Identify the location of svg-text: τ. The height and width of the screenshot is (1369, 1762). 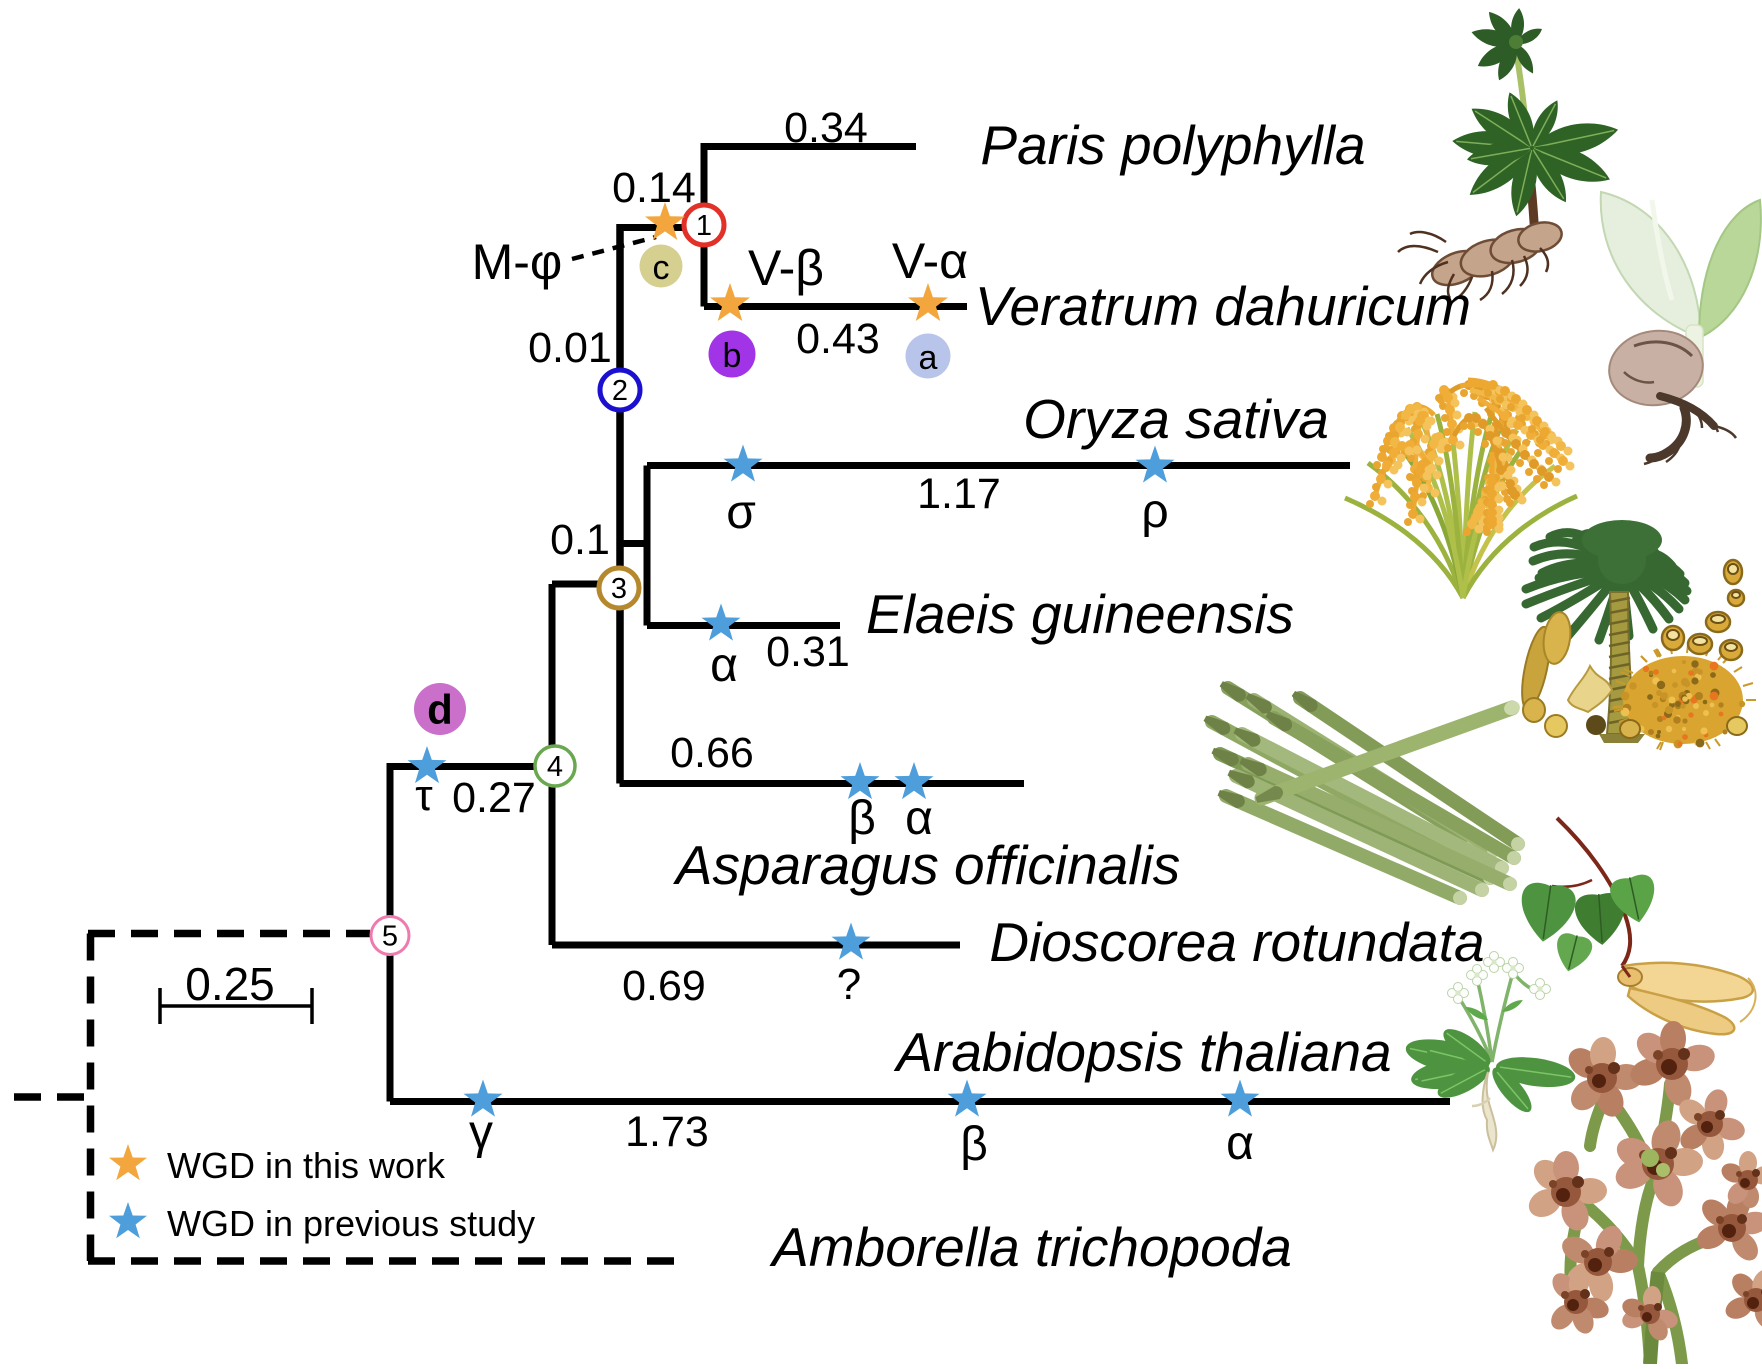
(424, 795).